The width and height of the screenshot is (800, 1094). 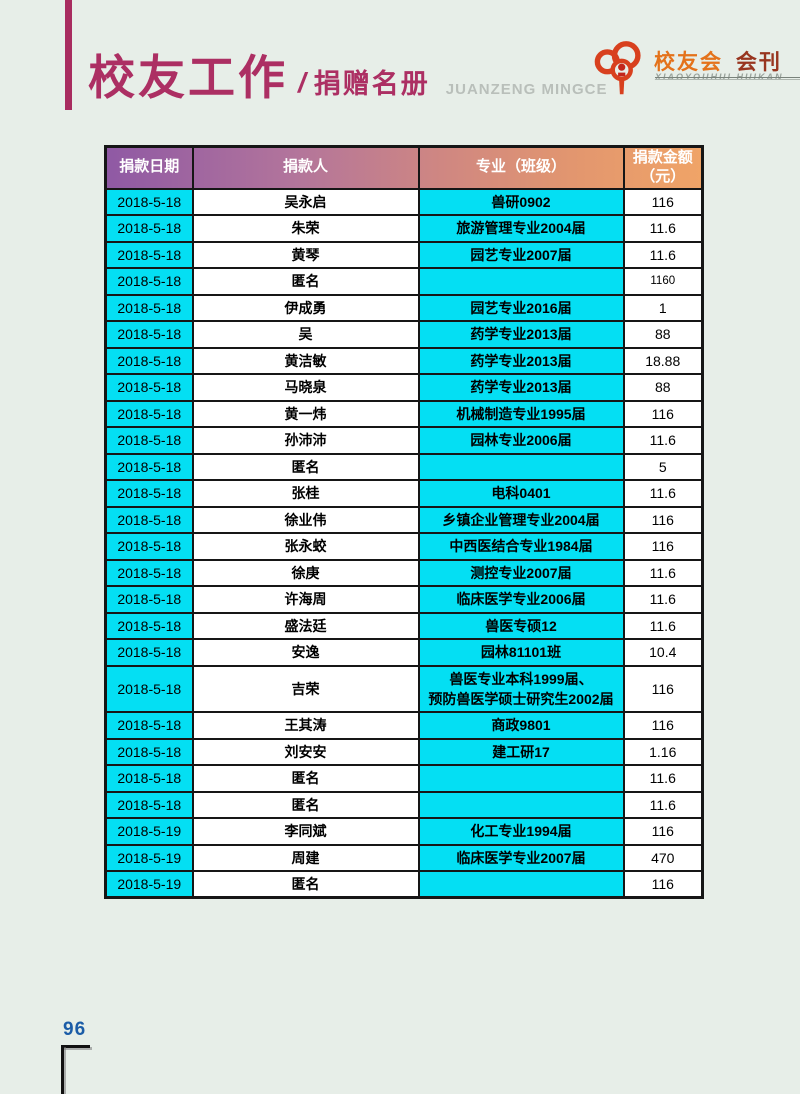 I want to click on table-row: 2018-5-18 刘安安 建工研17 1.16, so click(x=404, y=752).